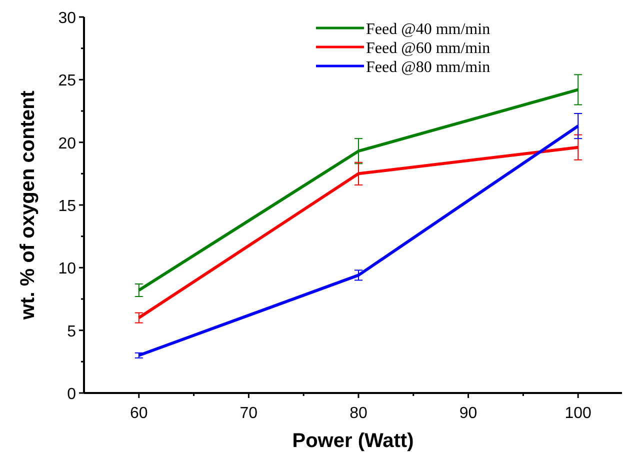 This screenshot has width=623, height=459. What do you see at coordinates (67, 206) in the screenshot?
I see `y-tick-label: 15` at bounding box center [67, 206].